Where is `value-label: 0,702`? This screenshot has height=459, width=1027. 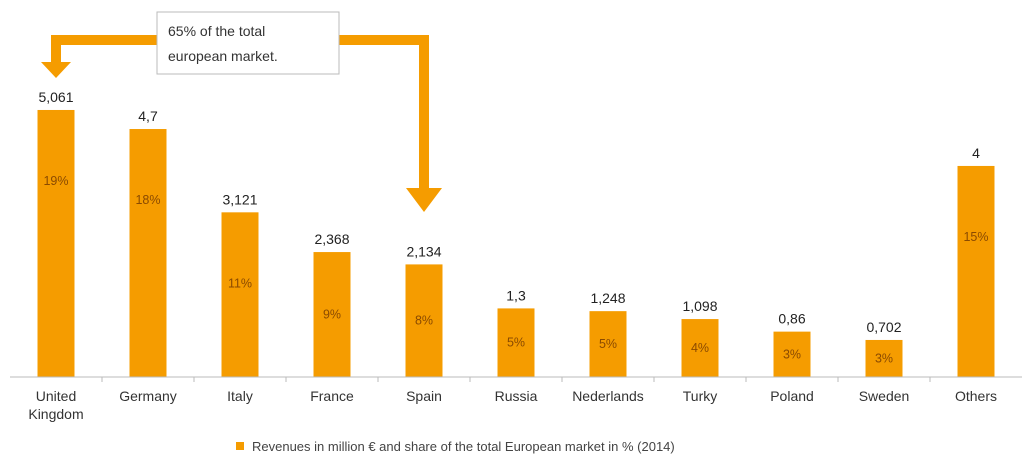 value-label: 0,702 is located at coordinates (883, 327).